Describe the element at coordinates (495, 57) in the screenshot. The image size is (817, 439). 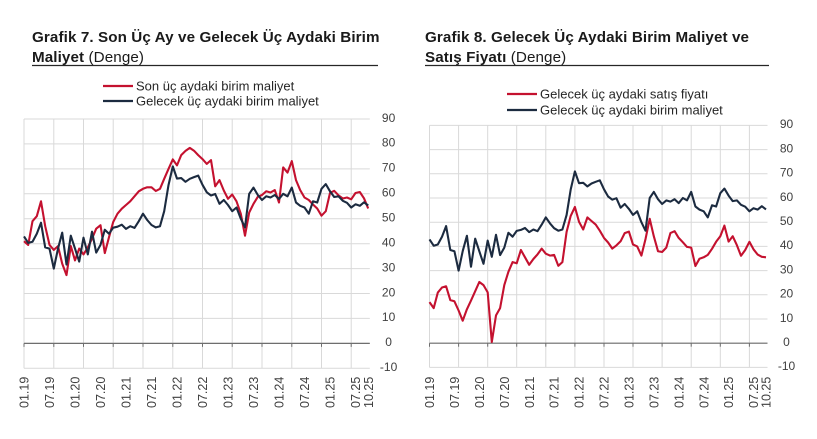
I see `svg-text: Satış Fiyatı (Denge)` at that location.